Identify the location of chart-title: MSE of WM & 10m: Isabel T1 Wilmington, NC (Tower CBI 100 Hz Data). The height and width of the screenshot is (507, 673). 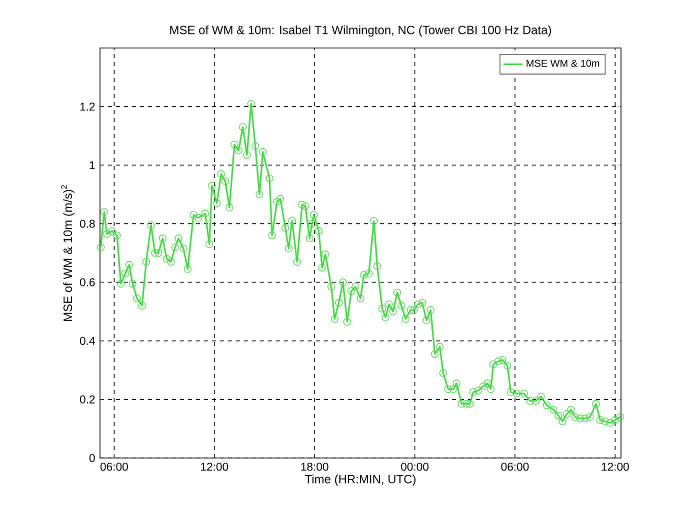
(361, 31).